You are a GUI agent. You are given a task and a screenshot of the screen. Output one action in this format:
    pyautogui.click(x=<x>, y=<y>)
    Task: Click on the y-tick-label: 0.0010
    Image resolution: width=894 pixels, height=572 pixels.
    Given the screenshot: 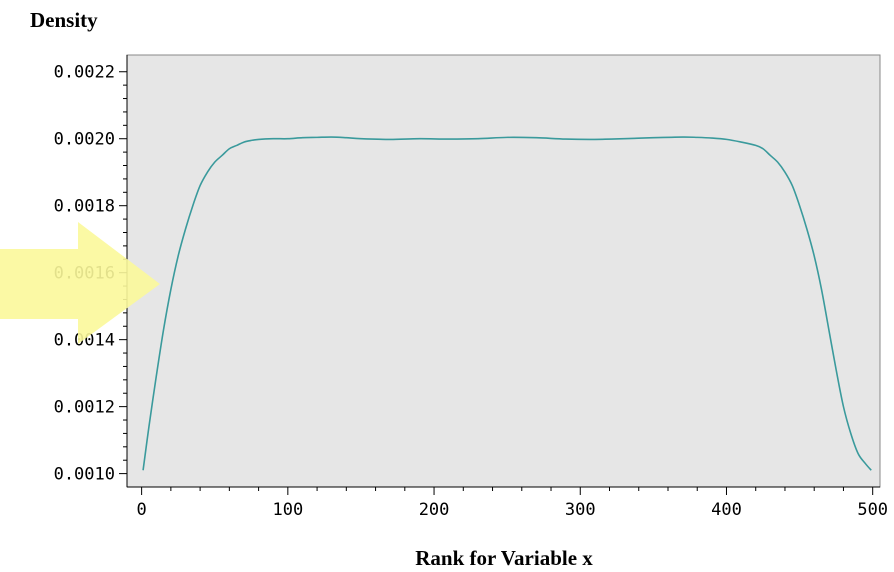 What is the action you would take?
    pyautogui.click(x=84, y=475)
    